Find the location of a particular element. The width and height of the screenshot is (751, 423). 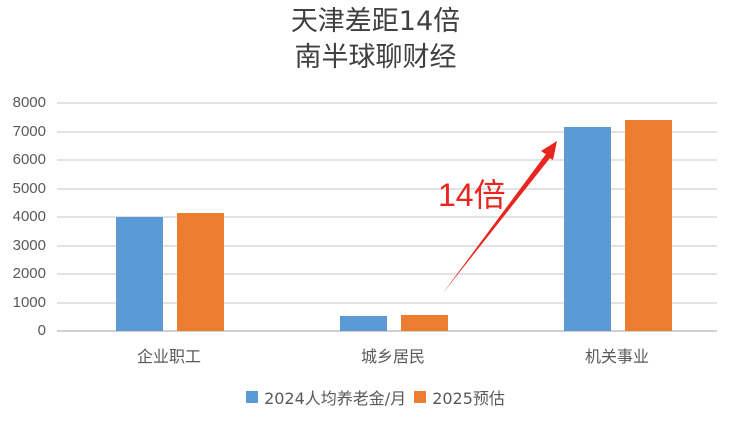

x-category-label: 机关事业 is located at coordinates (616, 356).